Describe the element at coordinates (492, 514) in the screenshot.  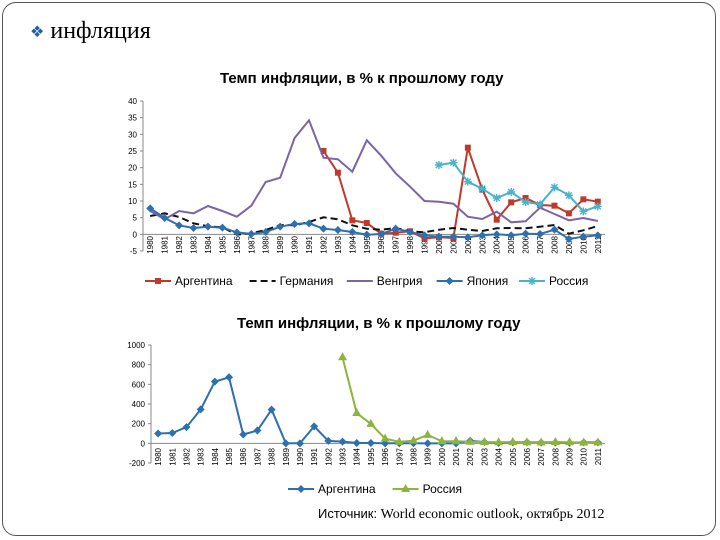
I see `source-text: World economic outlook, октябрь 2012` at that location.